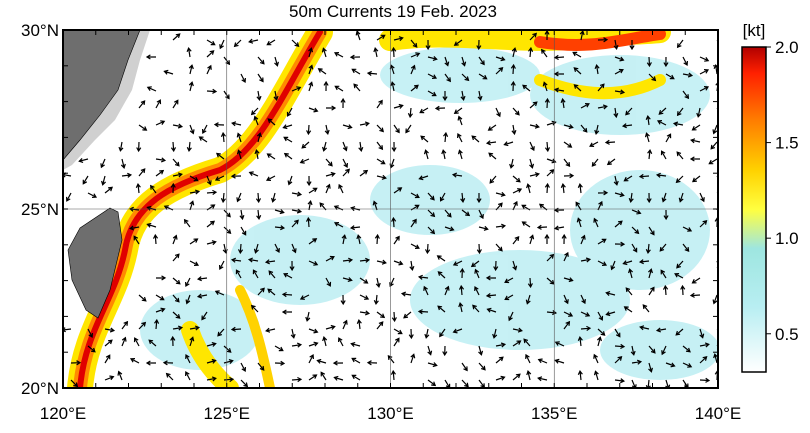 Image resolution: width=810 pixels, height=433 pixels. I want to click on lon-tick-label: 135°E, so click(554, 413).